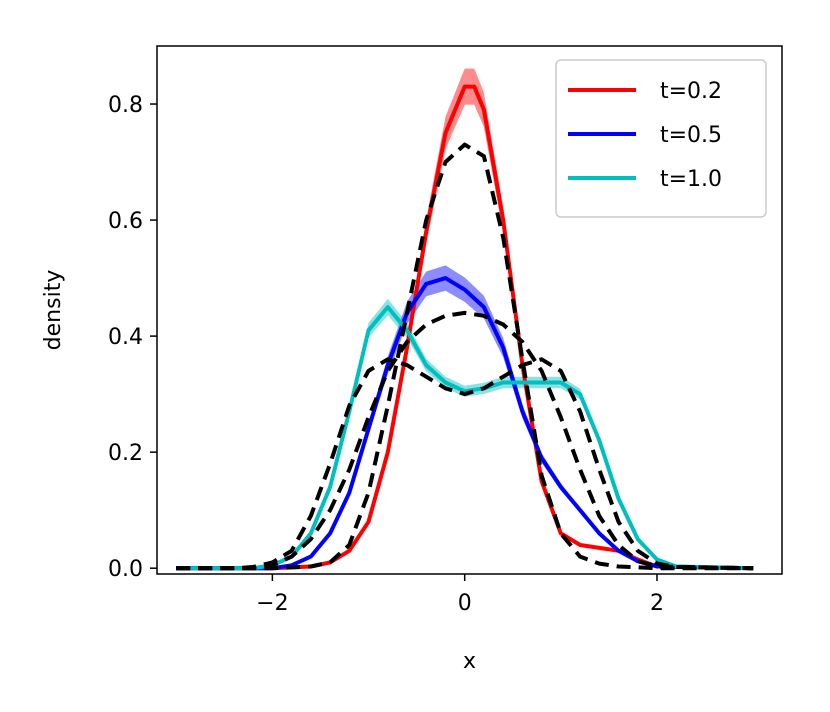 The image size is (830, 712). I want to click on x-tick-label: 2, so click(657, 603).